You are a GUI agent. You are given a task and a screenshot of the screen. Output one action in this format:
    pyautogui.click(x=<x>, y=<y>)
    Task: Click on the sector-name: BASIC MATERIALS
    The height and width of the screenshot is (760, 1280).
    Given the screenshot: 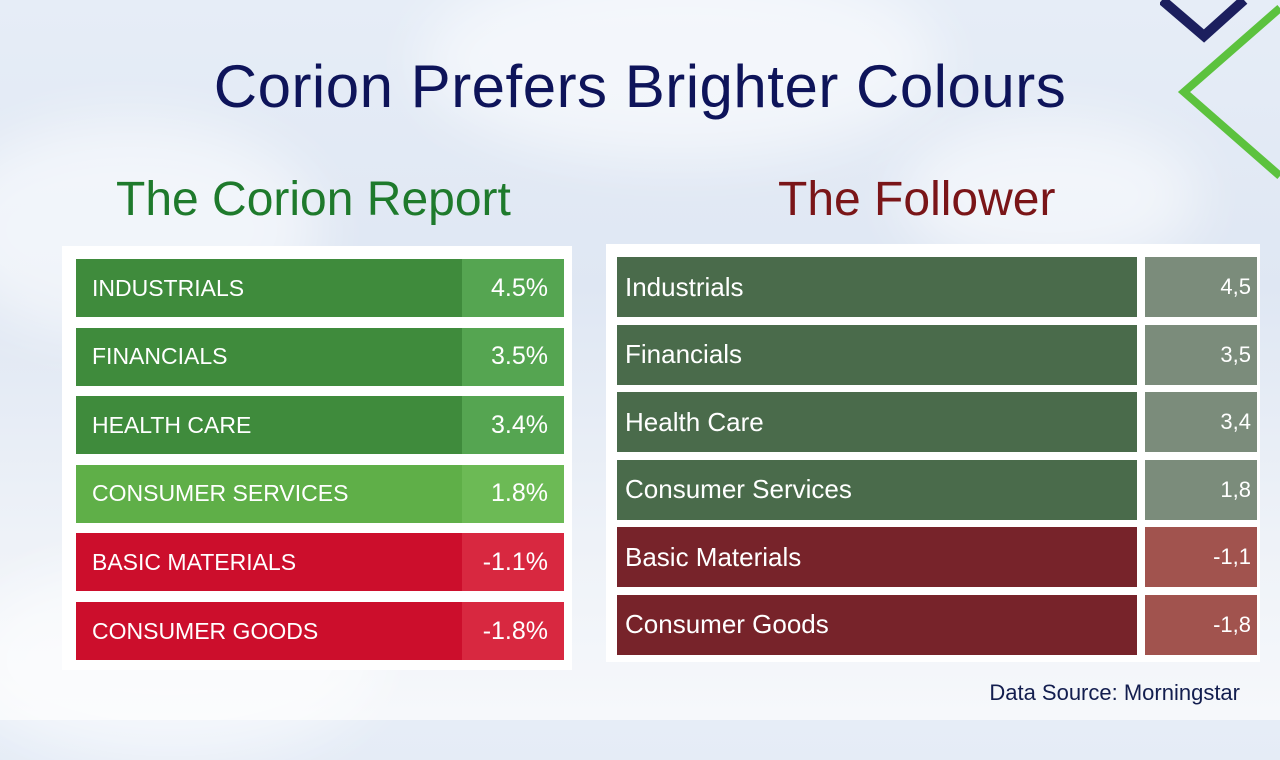 What is the action you would take?
    pyautogui.click(x=269, y=562)
    